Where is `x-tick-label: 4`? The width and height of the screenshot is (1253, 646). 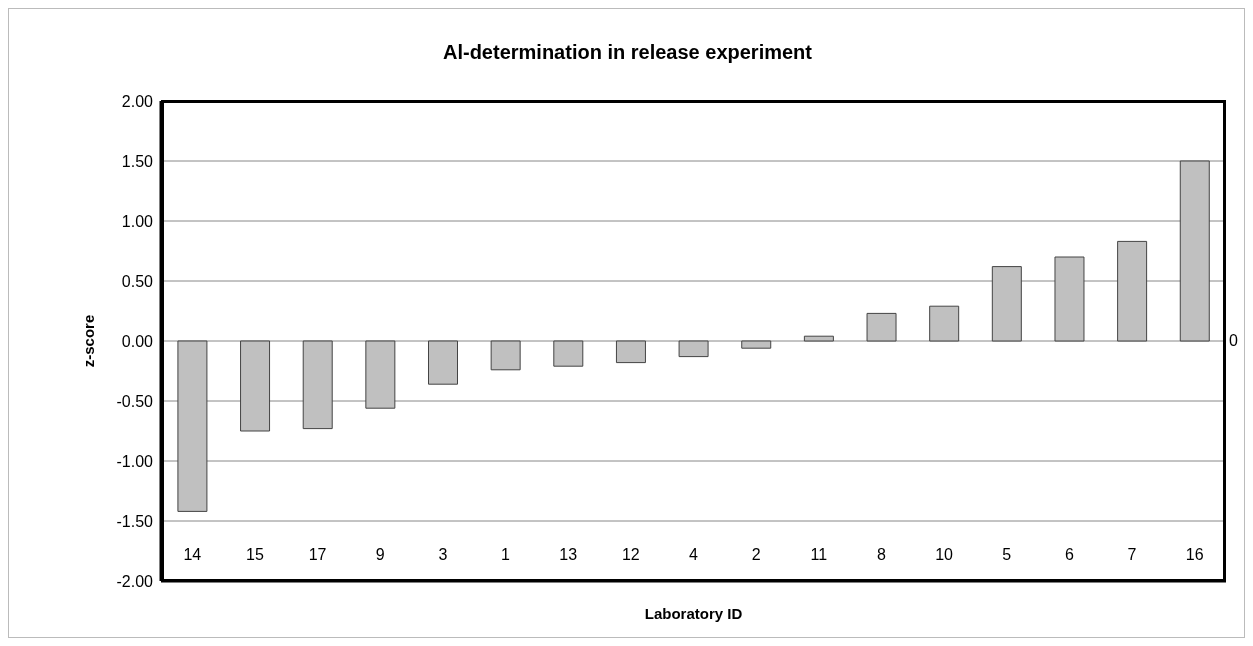 x-tick-label: 4 is located at coordinates (694, 555).